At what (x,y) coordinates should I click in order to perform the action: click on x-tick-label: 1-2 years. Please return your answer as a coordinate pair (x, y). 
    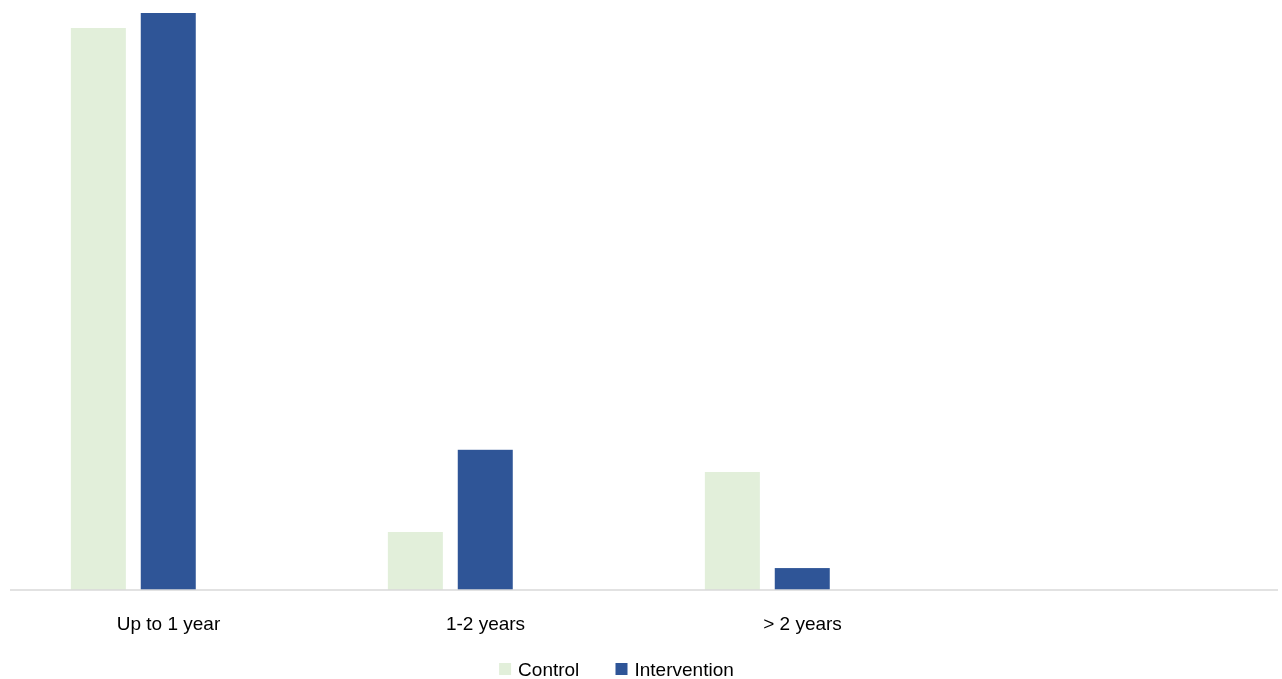
    Looking at the image, I should click on (485, 623).